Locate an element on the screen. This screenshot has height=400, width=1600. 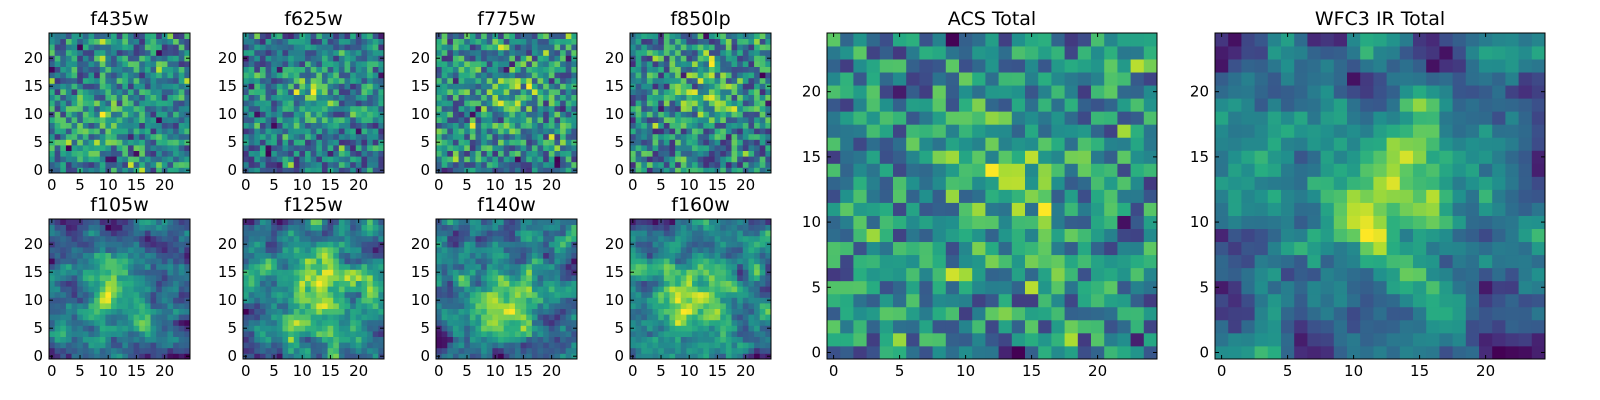
y-tick-label: 10 is located at coordinates (33, 114).